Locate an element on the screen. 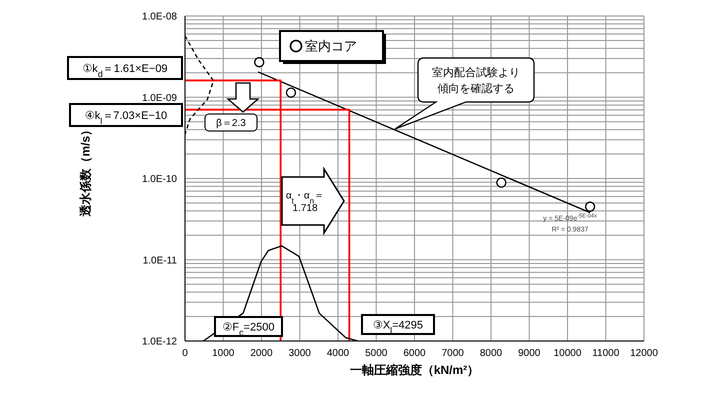 Image resolution: width=704 pixels, height=394 pixels. x-tick-label: 7000 is located at coordinates (453, 354).